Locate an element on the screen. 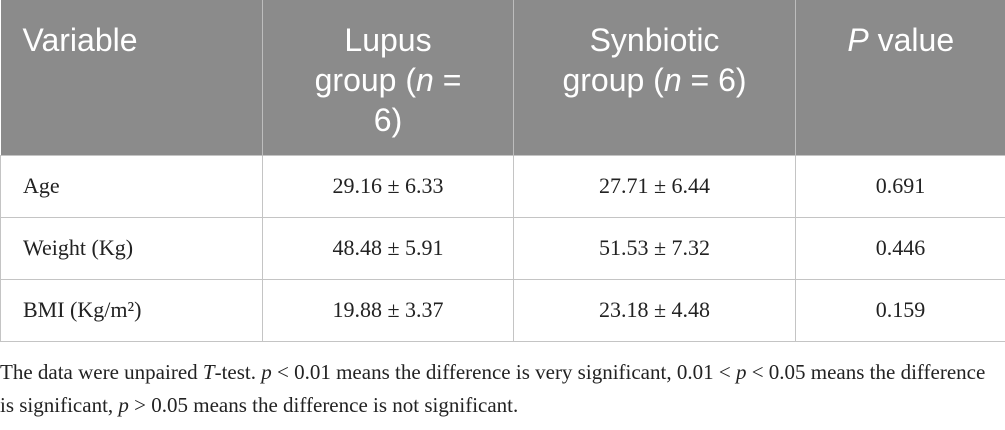  table-cell: 51.53 ± 7.32 is located at coordinates (654, 248).